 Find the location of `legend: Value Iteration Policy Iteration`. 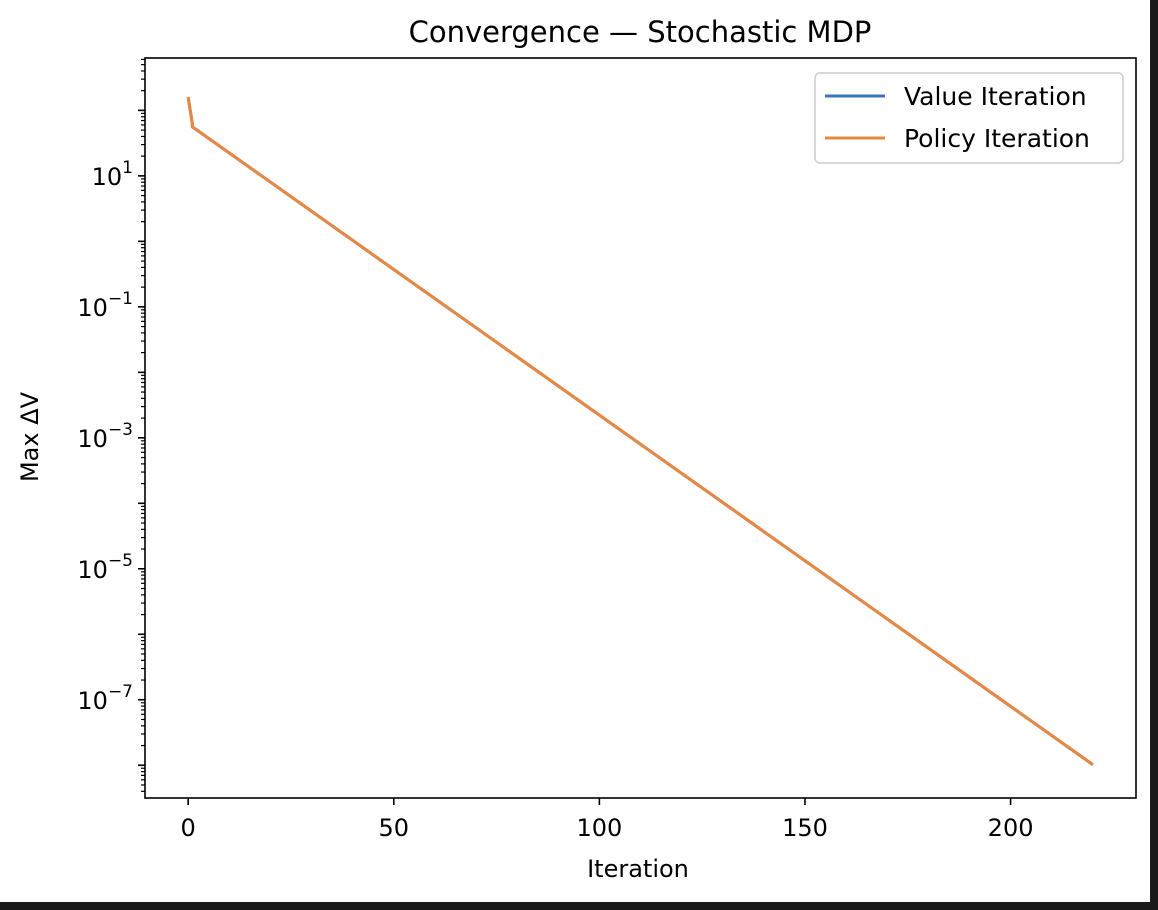

legend: Value Iteration Policy Iteration is located at coordinates (969, 118).